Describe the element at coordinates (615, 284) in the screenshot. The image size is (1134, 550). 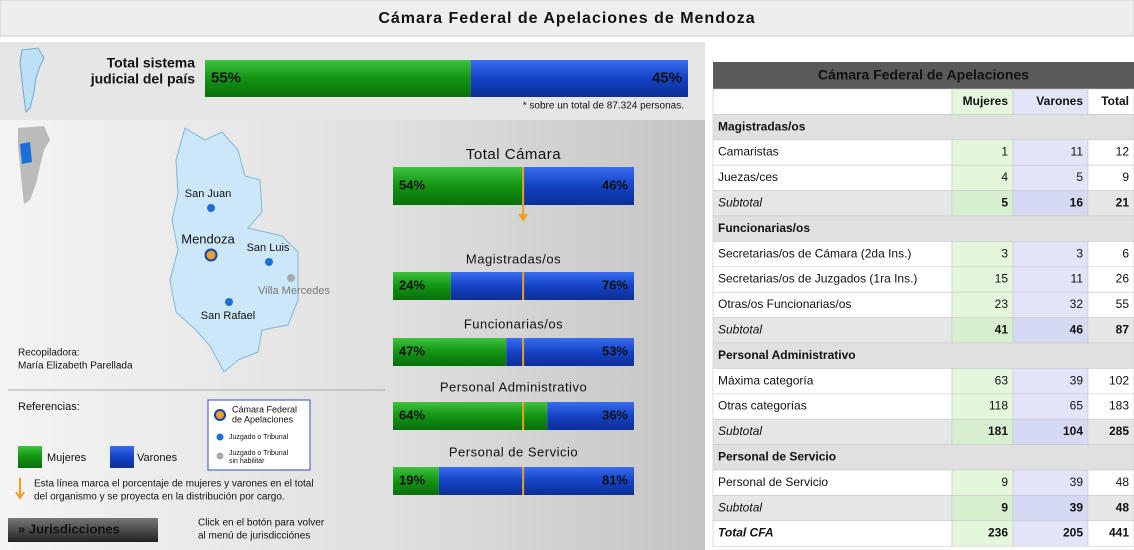
I see `men-label: 76%` at that location.